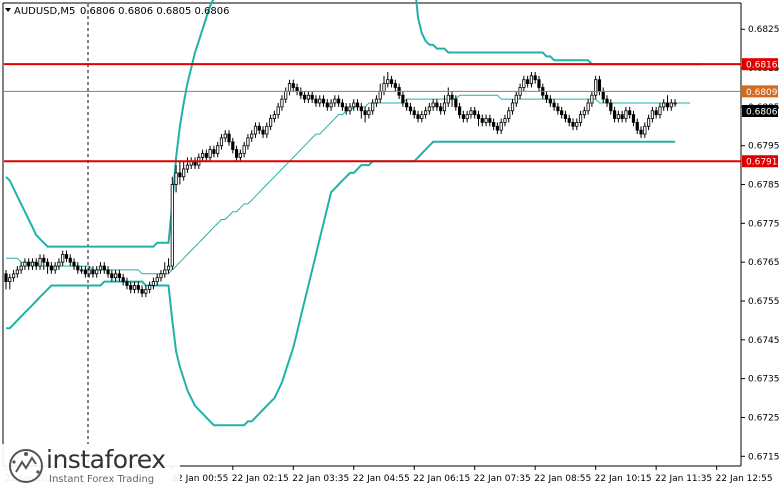 Image resolution: width=781 pixels, height=489 pixels. I want to click on y-tick-label: 0.6725, so click(764, 418).